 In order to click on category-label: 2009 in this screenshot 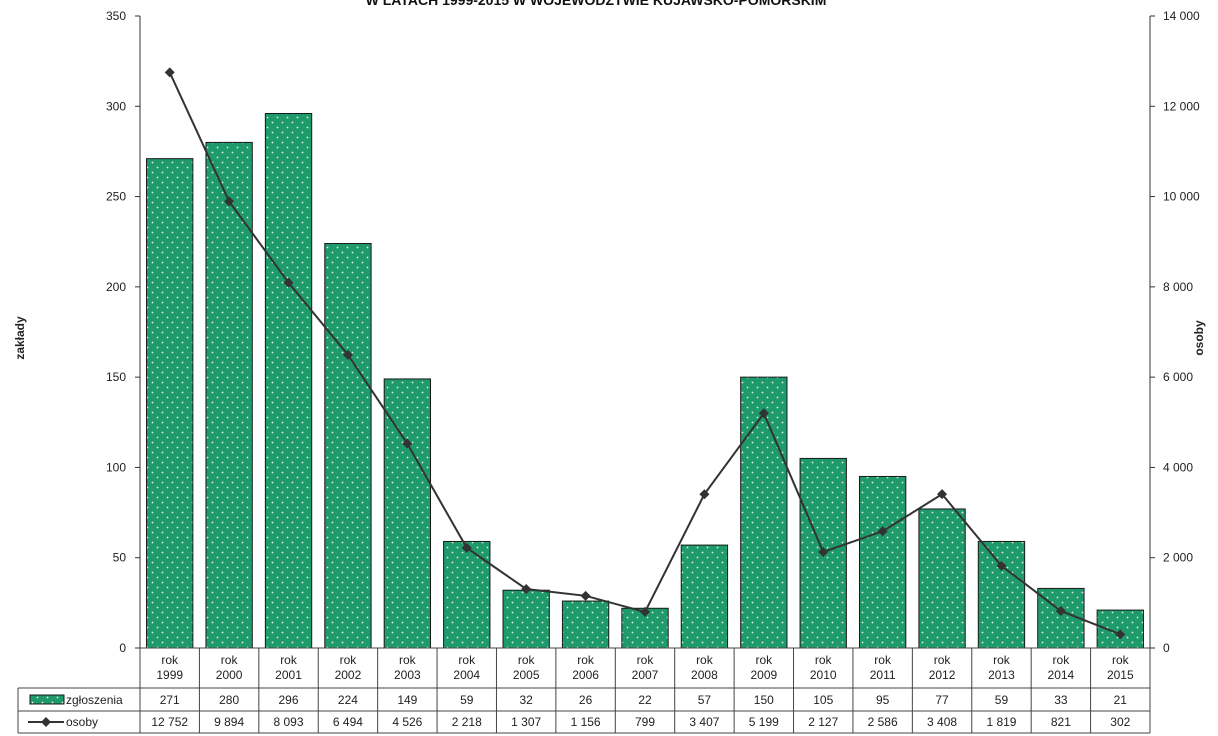, I will do `click(763, 675)`.